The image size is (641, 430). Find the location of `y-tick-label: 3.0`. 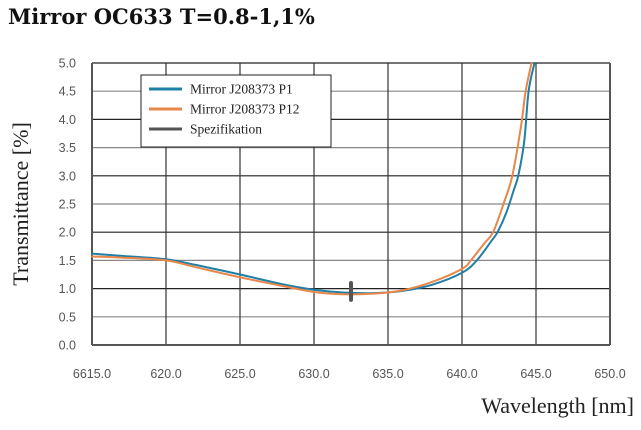

y-tick-label: 3.0 is located at coordinates (67, 176).